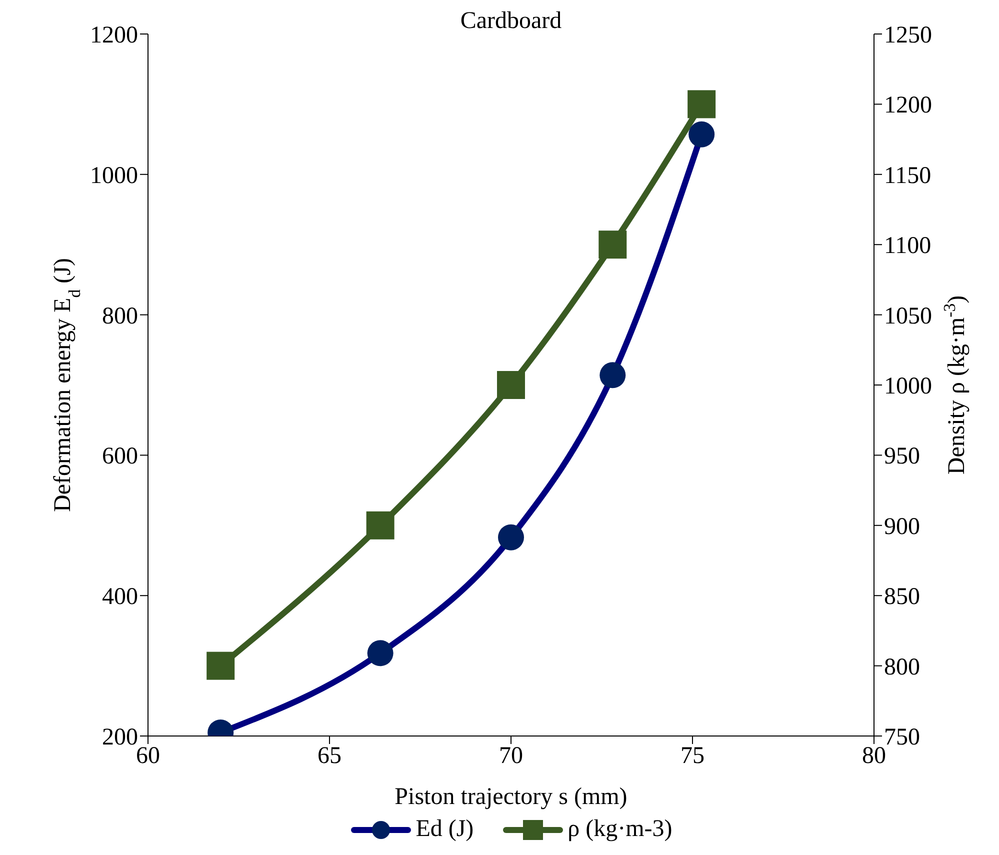 This screenshot has width=999, height=855. Describe the element at coordinates (120, 457) in the screenshot. I see `y-tick-label: 600` at that location.